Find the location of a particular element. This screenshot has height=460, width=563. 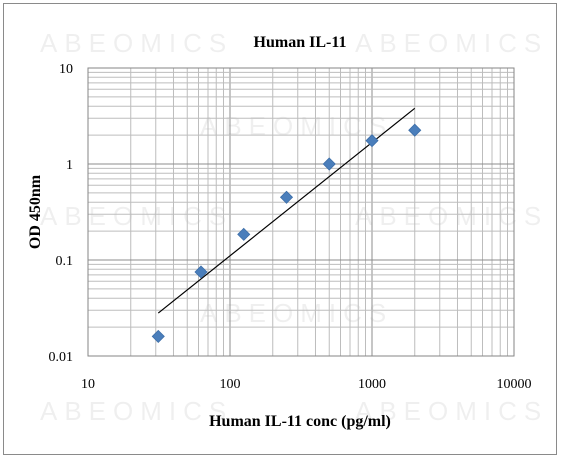

x-tick-label: 10000 is located at coordinates (514, 384).